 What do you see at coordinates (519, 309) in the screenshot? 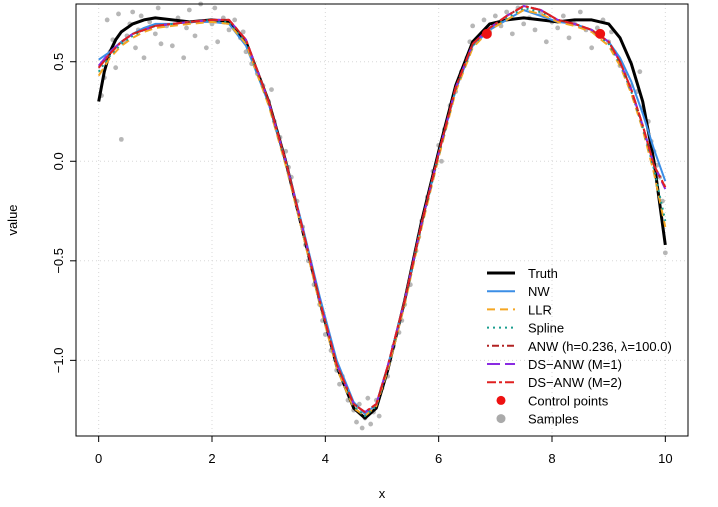
I see `legend-entry-2: LLR` at bounding box center [519, 309].